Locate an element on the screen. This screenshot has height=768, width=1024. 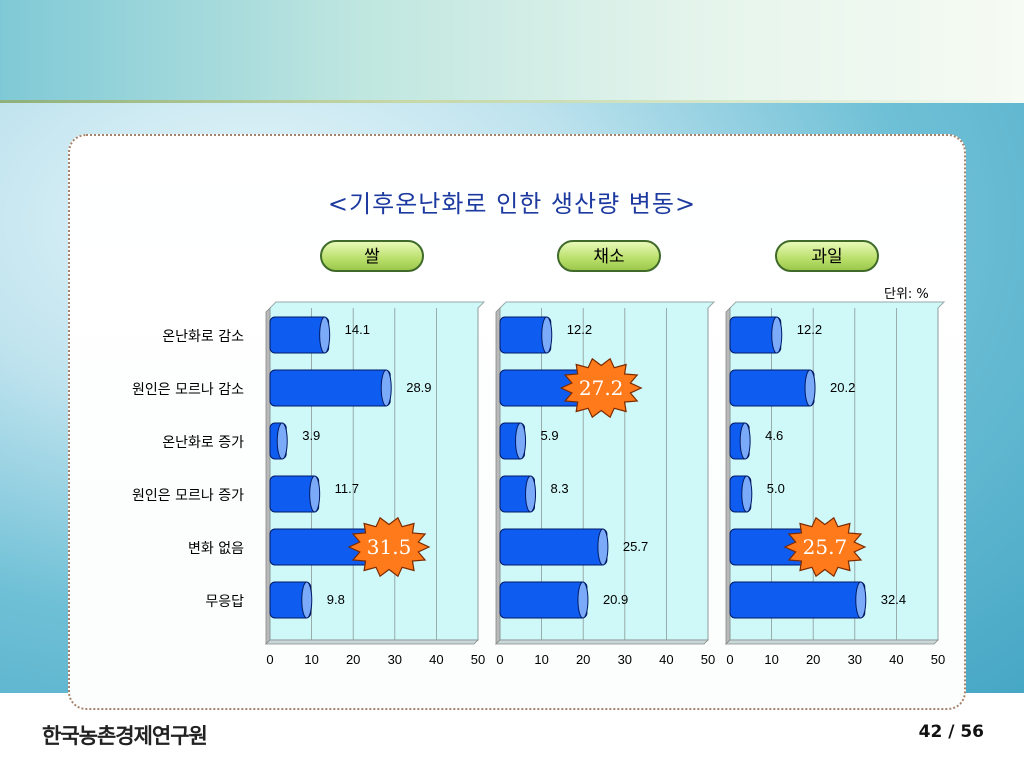
category-label: 원인은 모르나 증가 is located at coordinates (188, 496).